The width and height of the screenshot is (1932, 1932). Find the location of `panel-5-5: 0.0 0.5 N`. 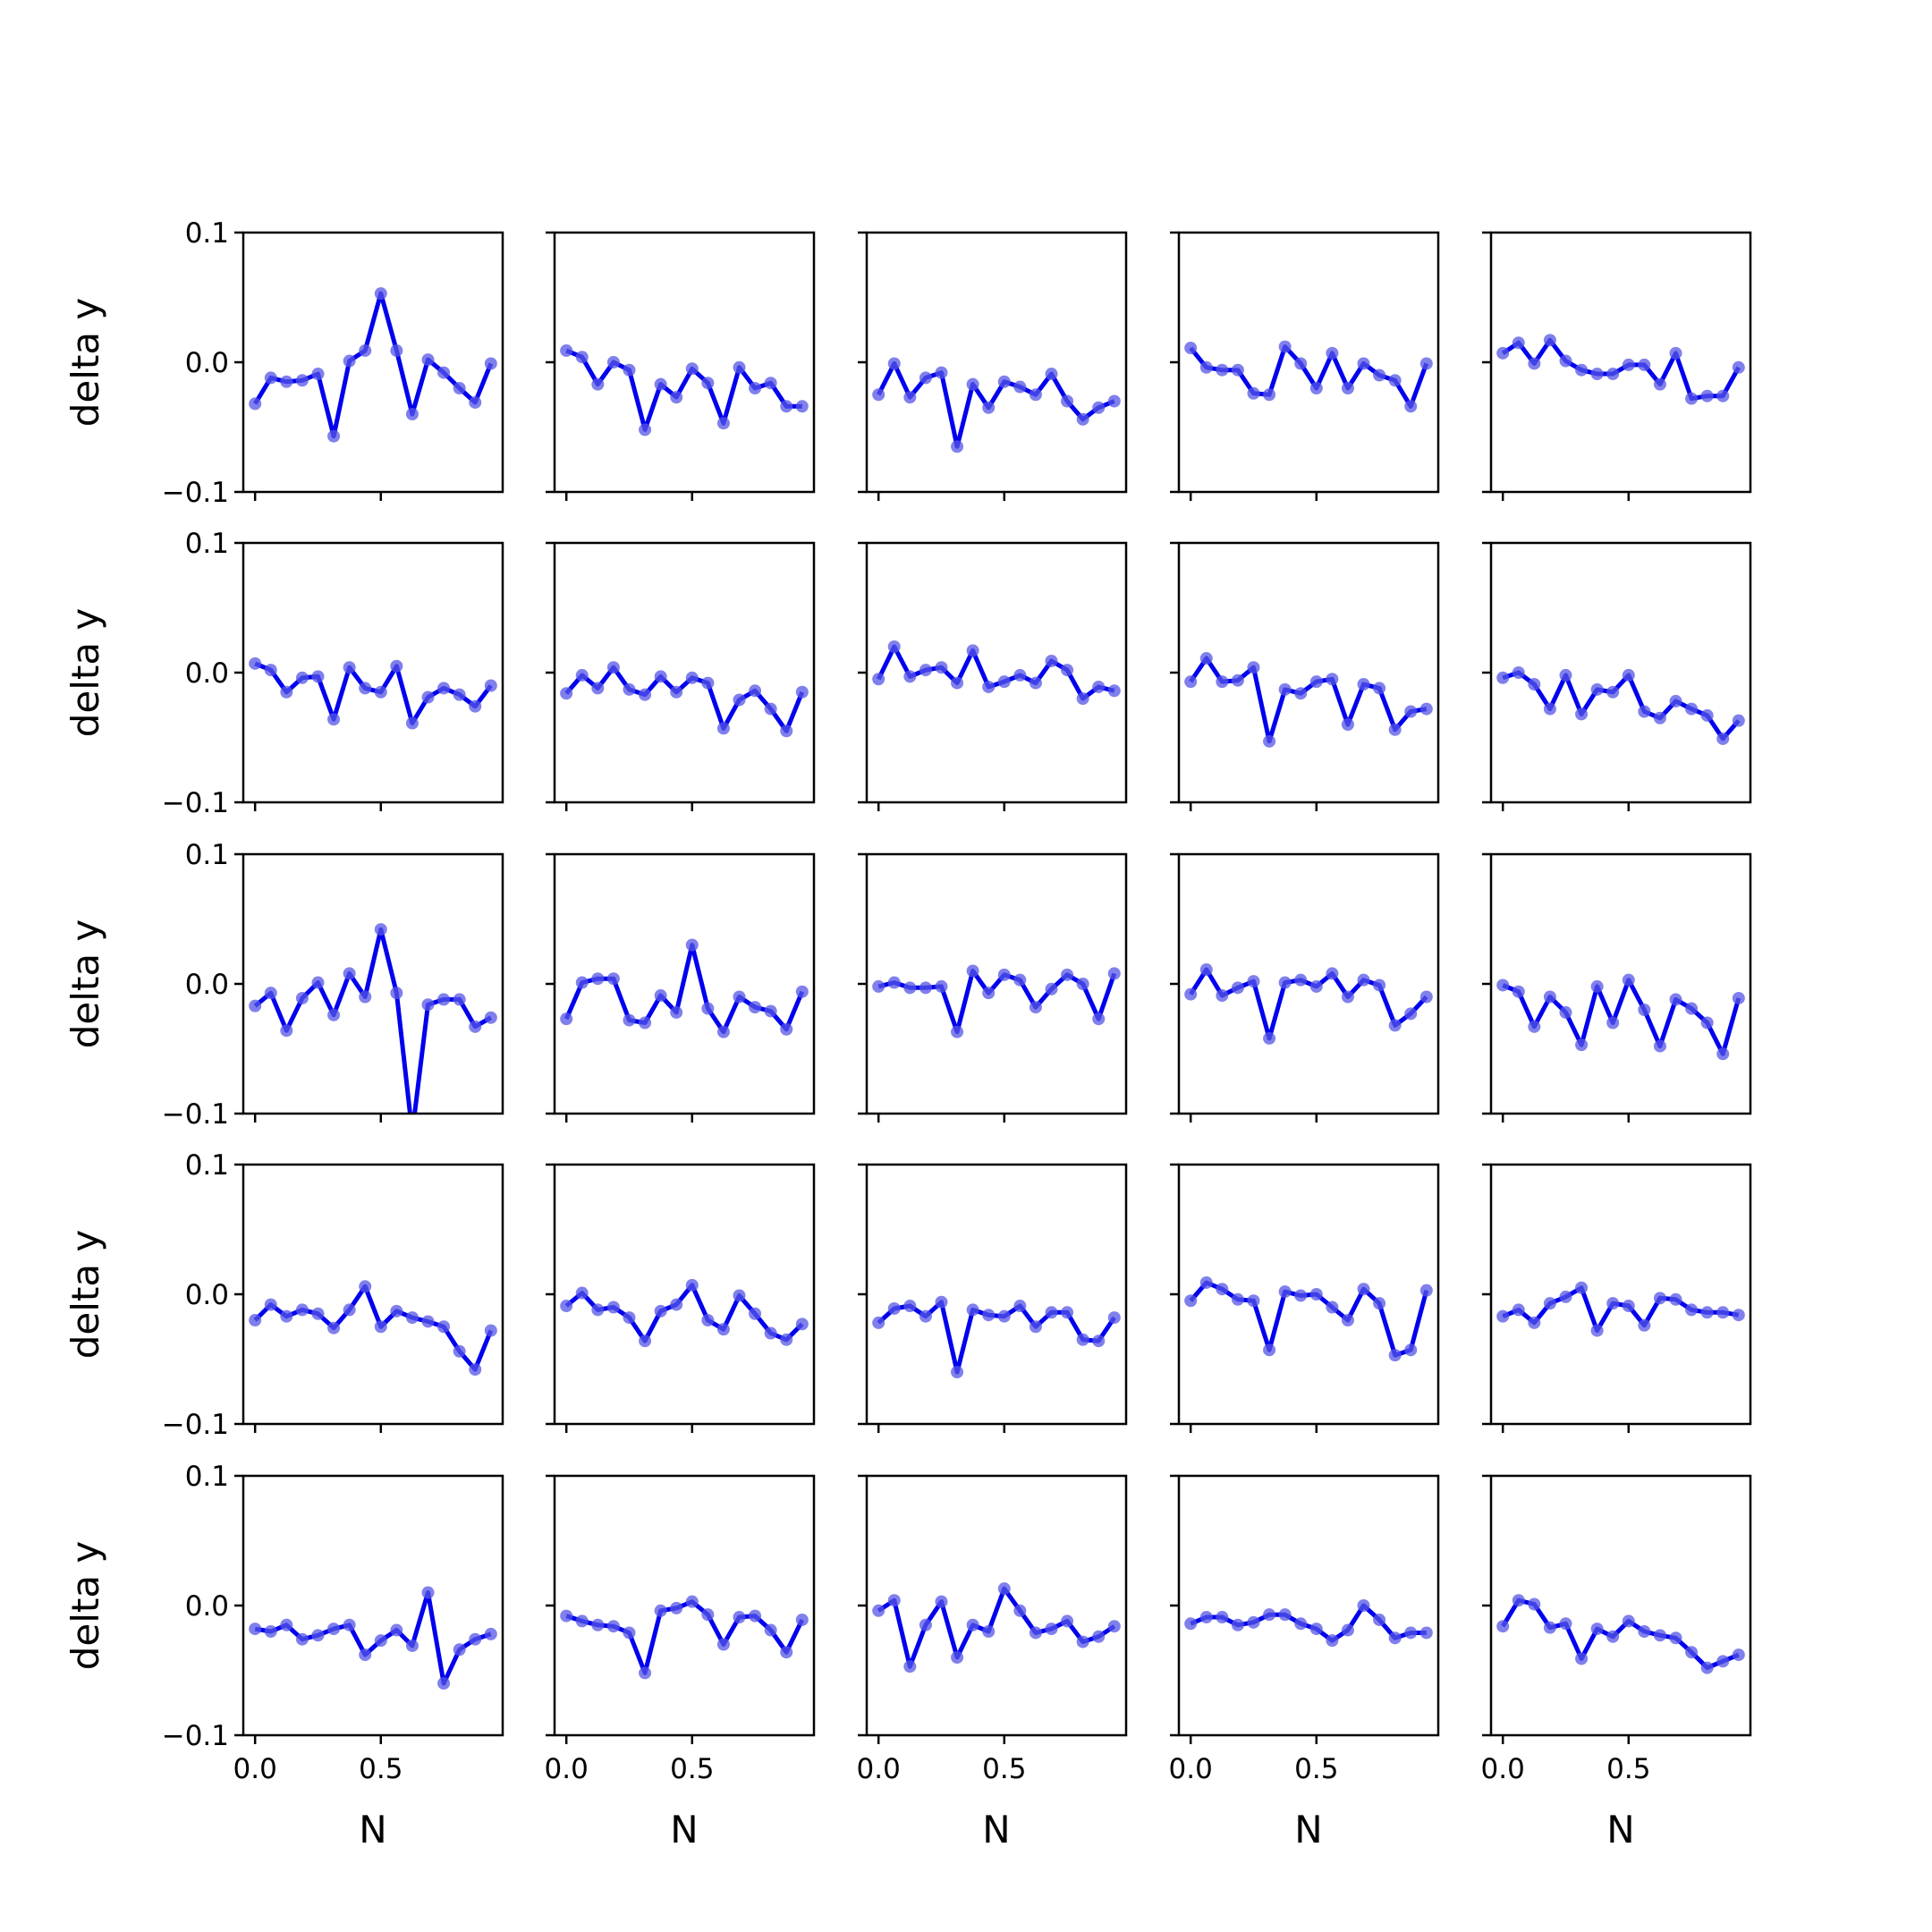

panel-5-5: 0.0 0.5 N is located at coordinates (1616, 1663).